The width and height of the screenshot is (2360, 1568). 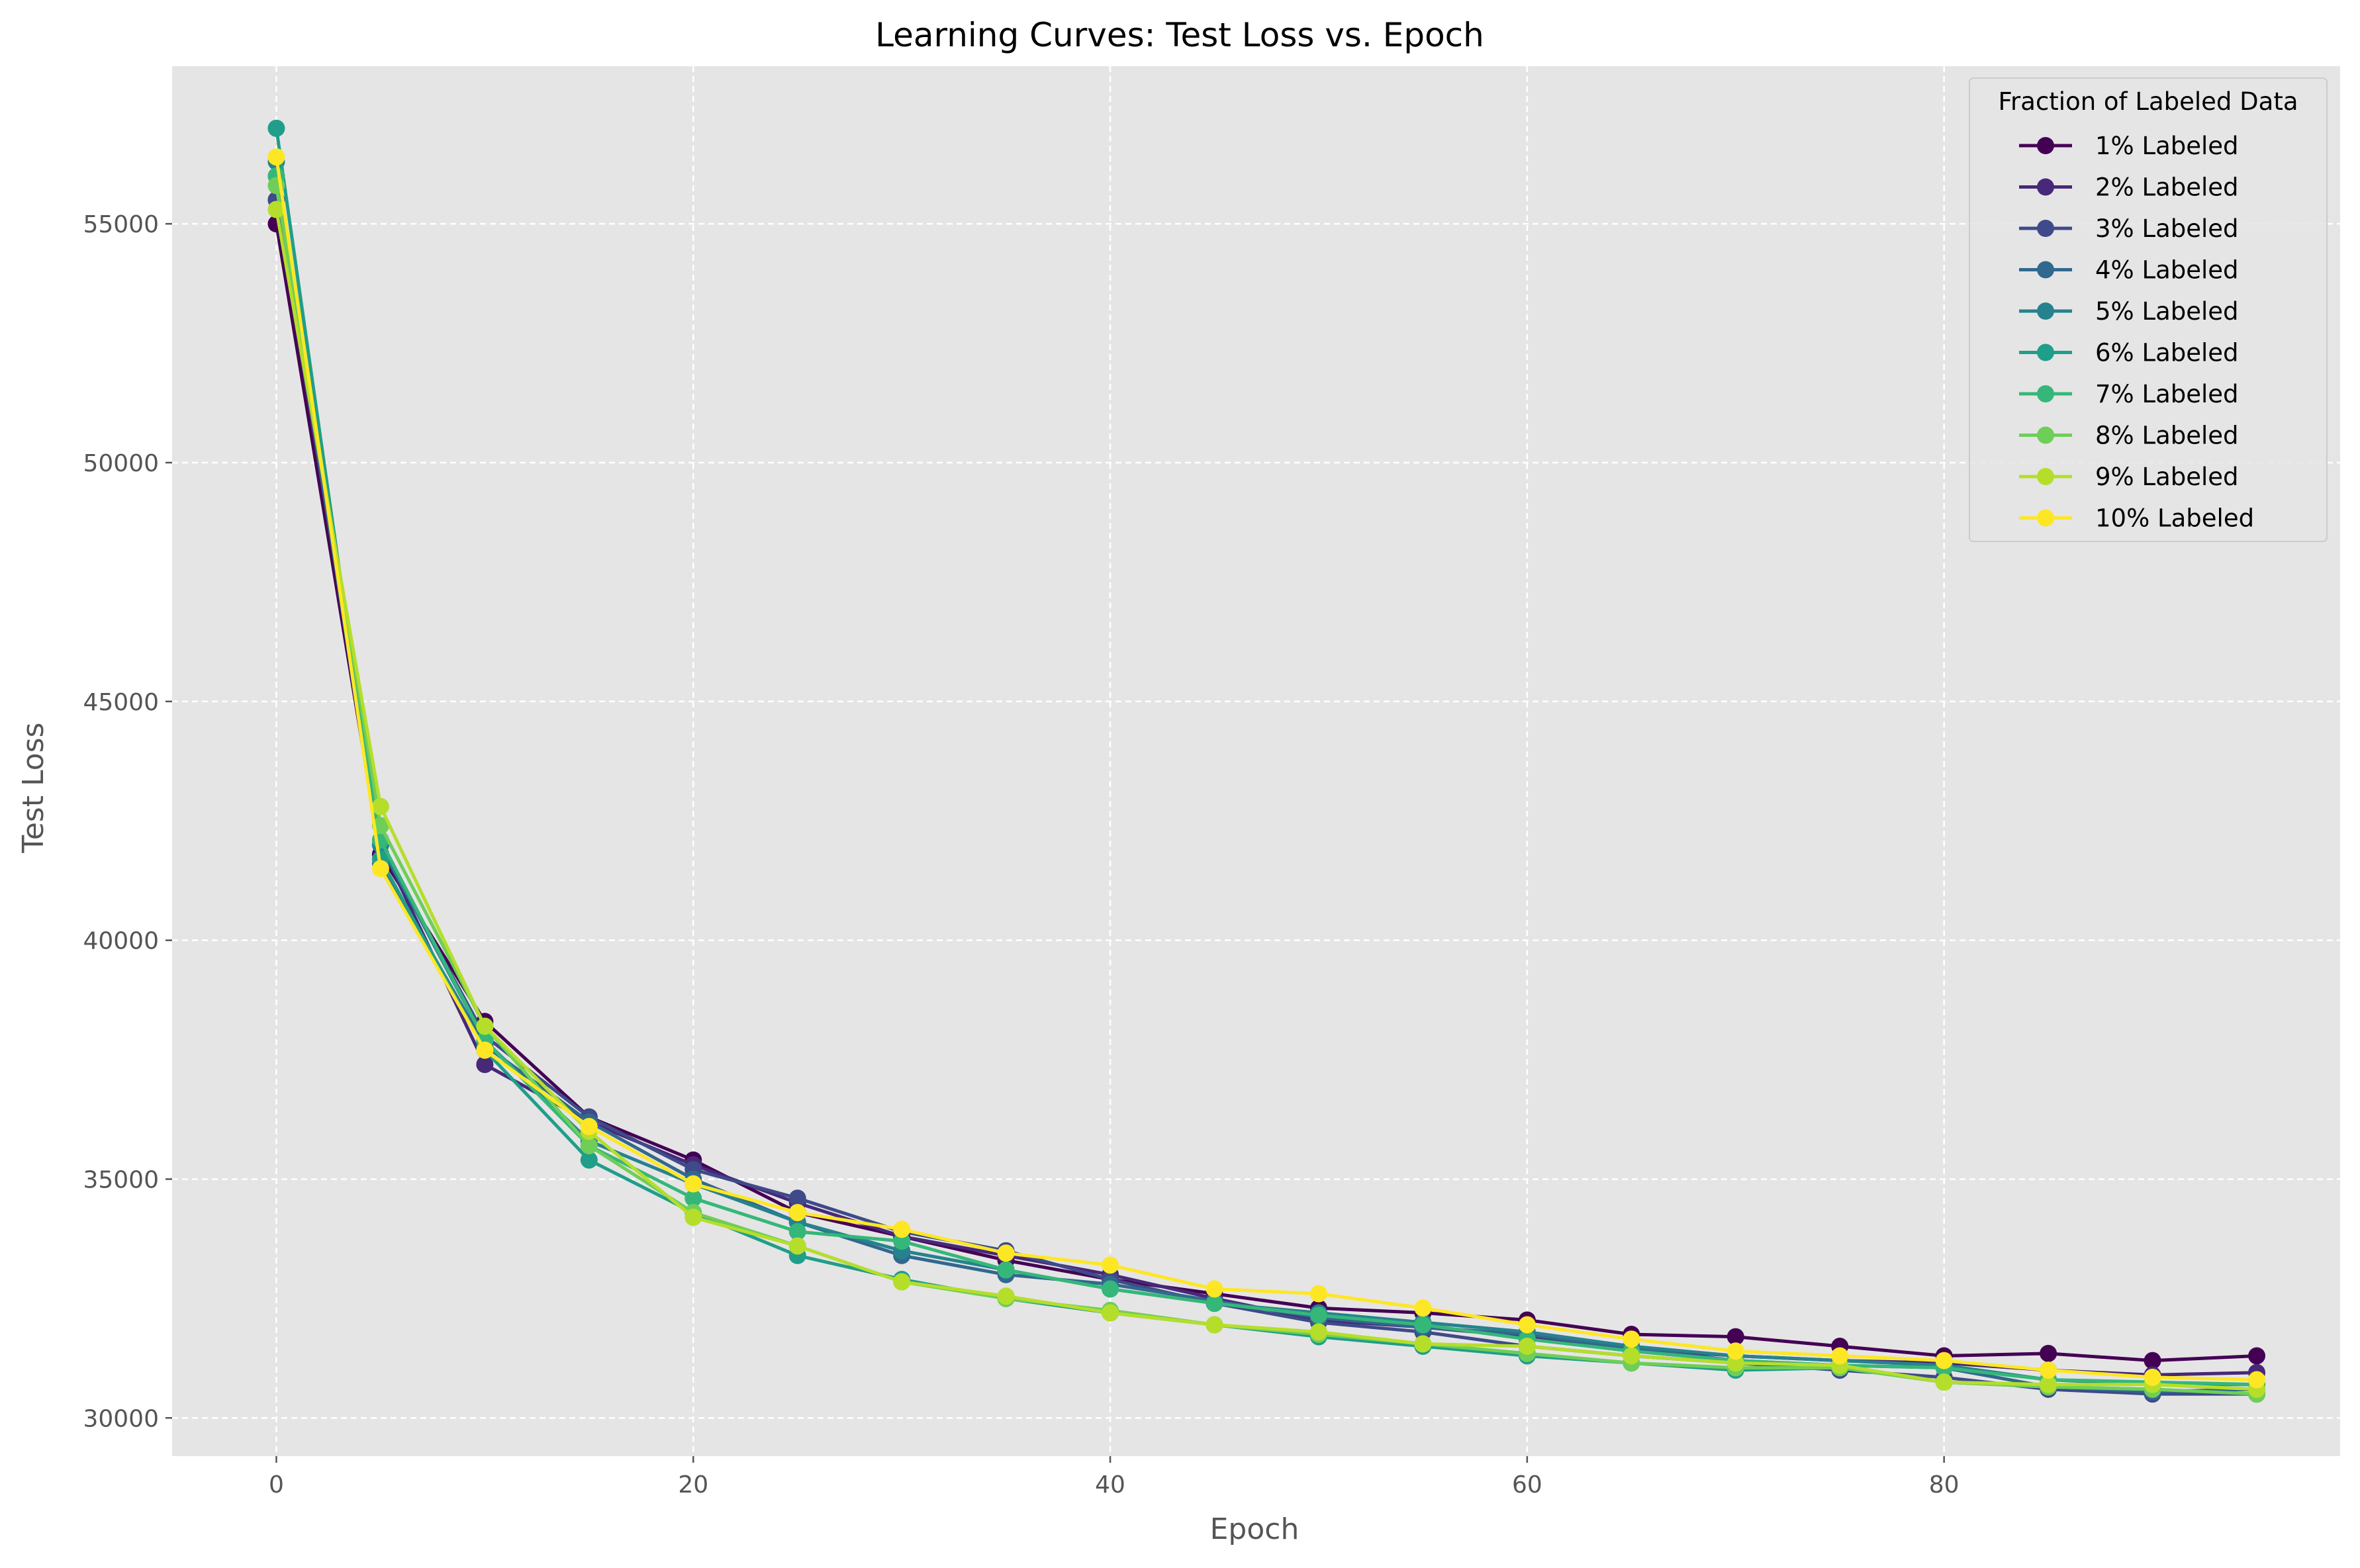 I want to click on legend-item: 8% Labeled, so click(x=2129, y=436).